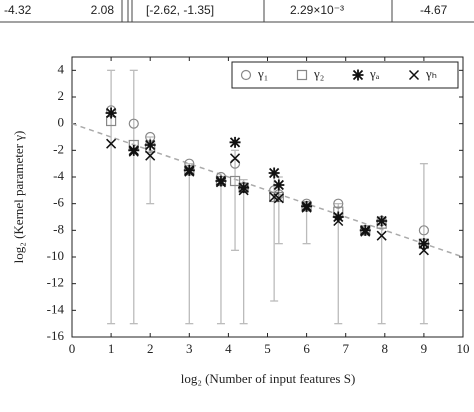  I want to click on x-tick-label: 9, so click(424, 348).